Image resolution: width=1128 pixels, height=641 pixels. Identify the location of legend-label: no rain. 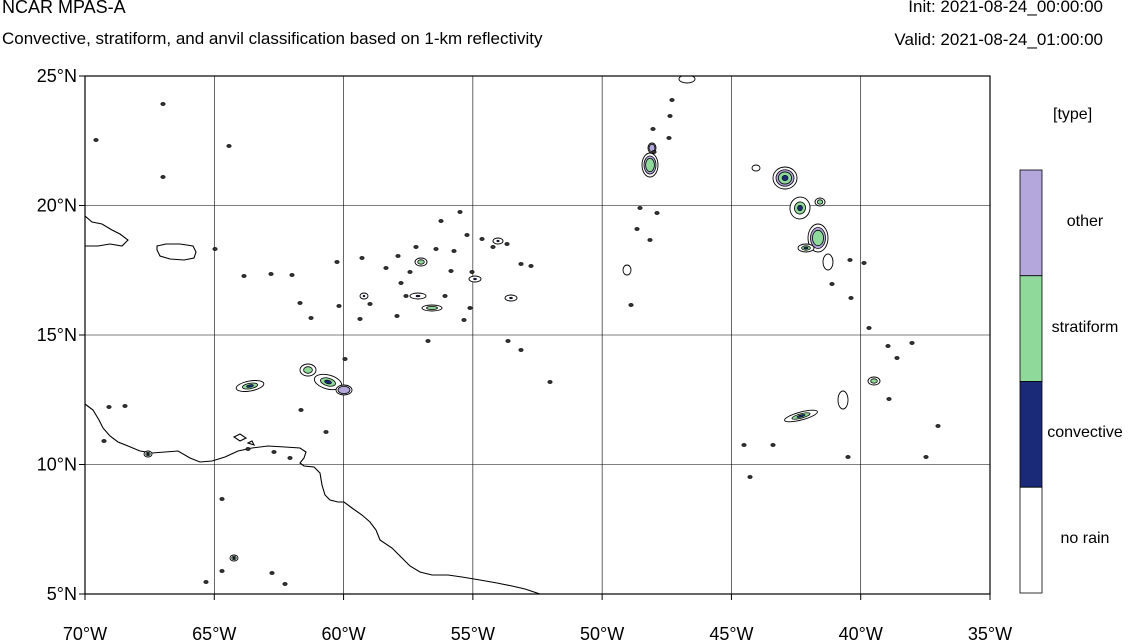
(1085, 539).